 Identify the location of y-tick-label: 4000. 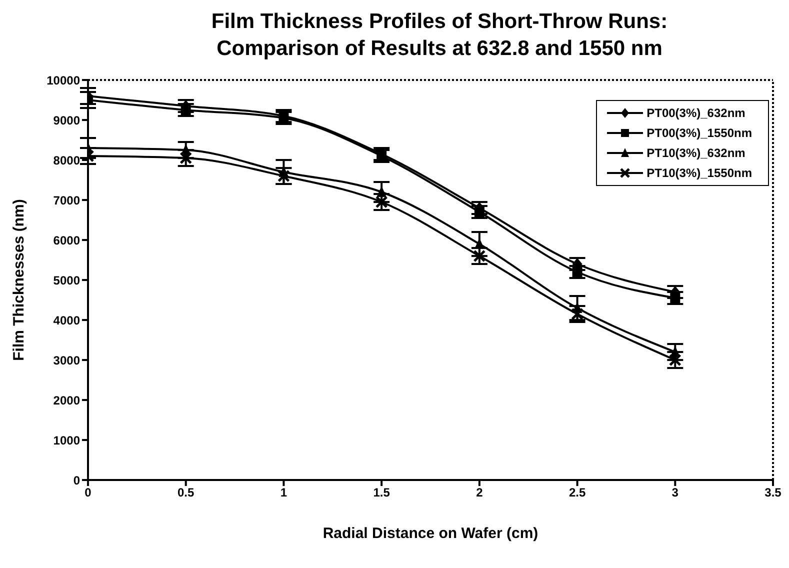
(66, 320).